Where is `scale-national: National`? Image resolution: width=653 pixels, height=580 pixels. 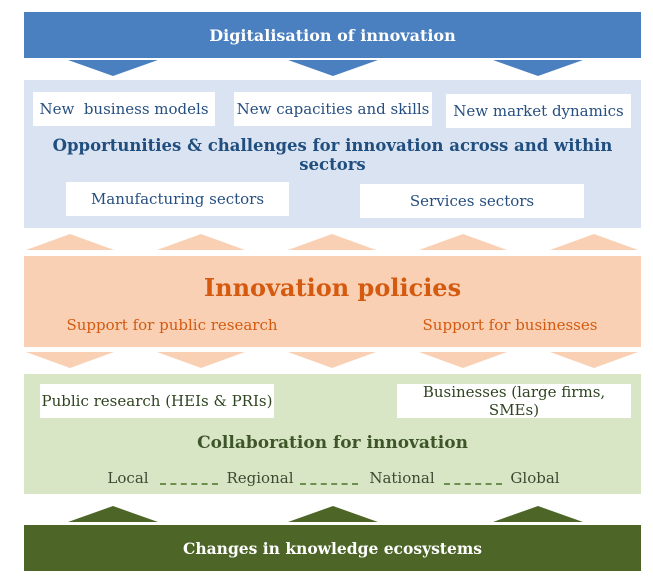
scale-national: National is located at coordinates (402, 478).